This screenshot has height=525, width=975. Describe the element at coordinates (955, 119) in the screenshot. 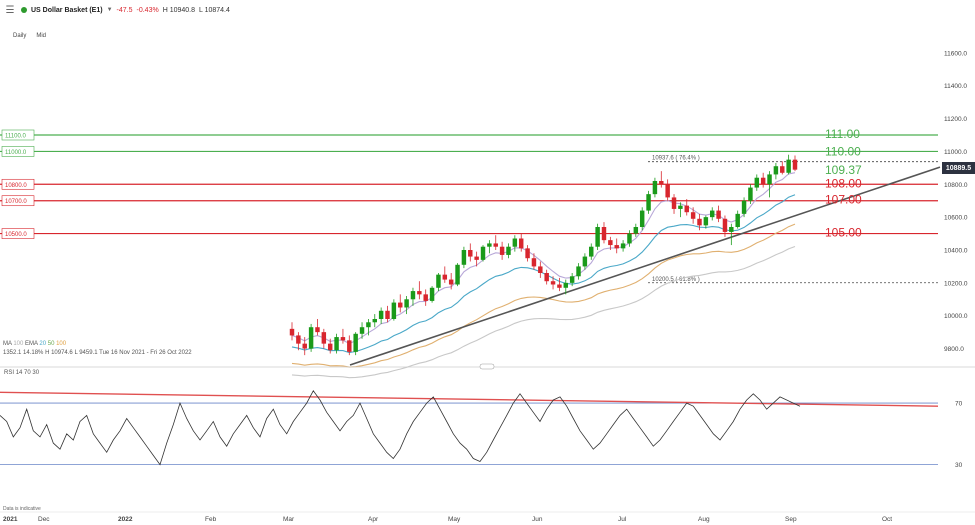

I see `y-tick-2: 11200.0` at that location.